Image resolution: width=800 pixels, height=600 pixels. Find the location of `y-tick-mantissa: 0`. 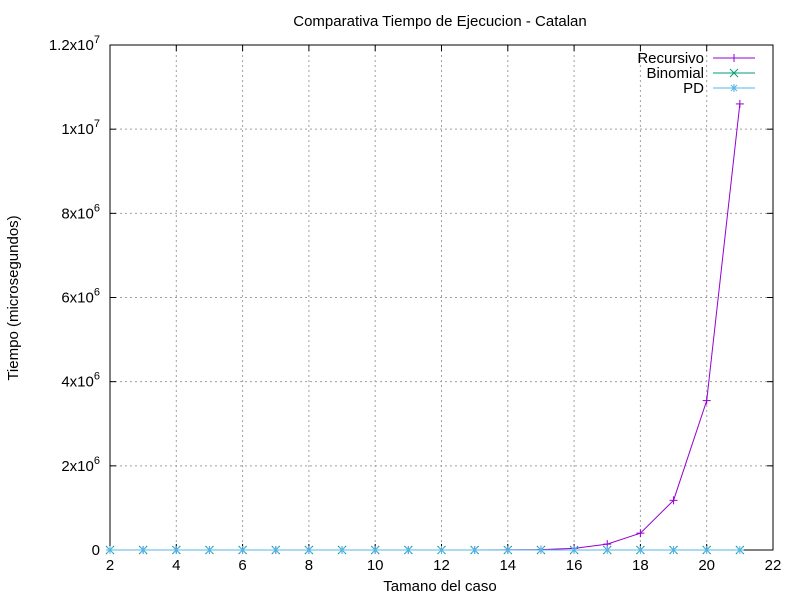

y-tick-mantissa: 0 is located at coordinates (96, 550).